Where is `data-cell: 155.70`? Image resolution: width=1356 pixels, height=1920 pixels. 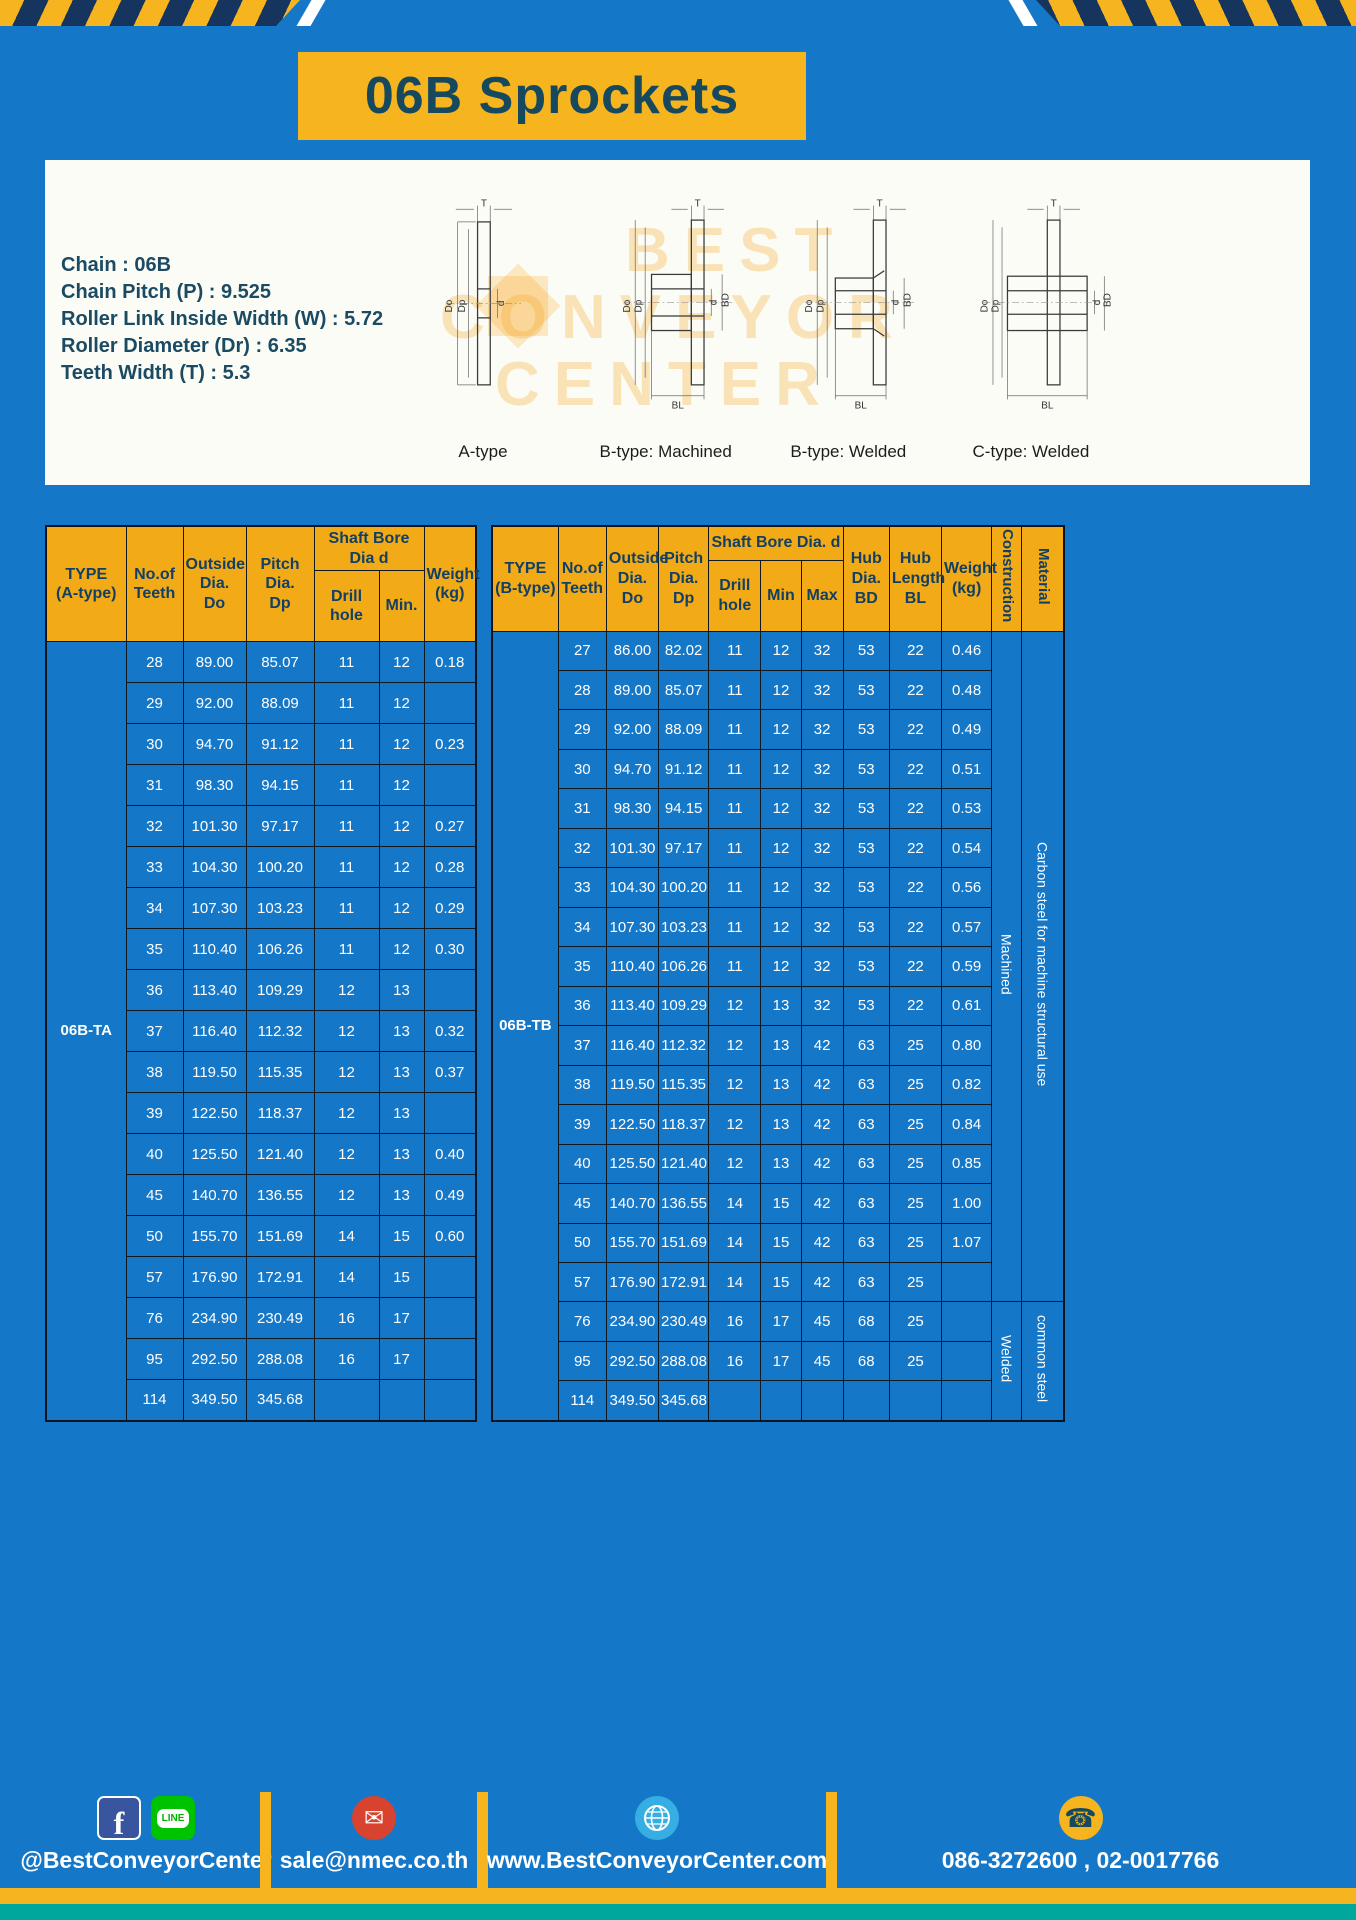 data-cell: 155.70 is located at coordinates (632, 1243).